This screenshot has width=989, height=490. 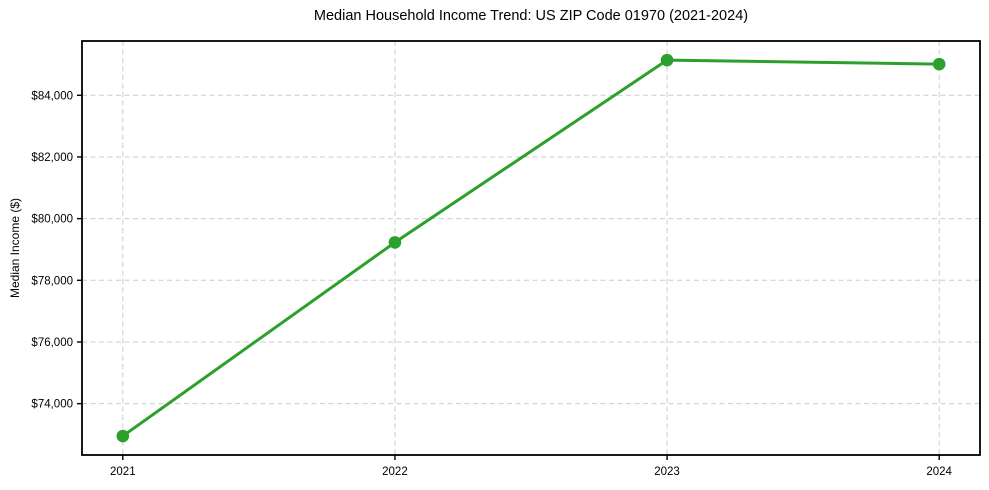 What do you see at coordinates (667, 472) in the screenshot?
I see `x-tick-label: 2023` at bounding box center [667, 472].